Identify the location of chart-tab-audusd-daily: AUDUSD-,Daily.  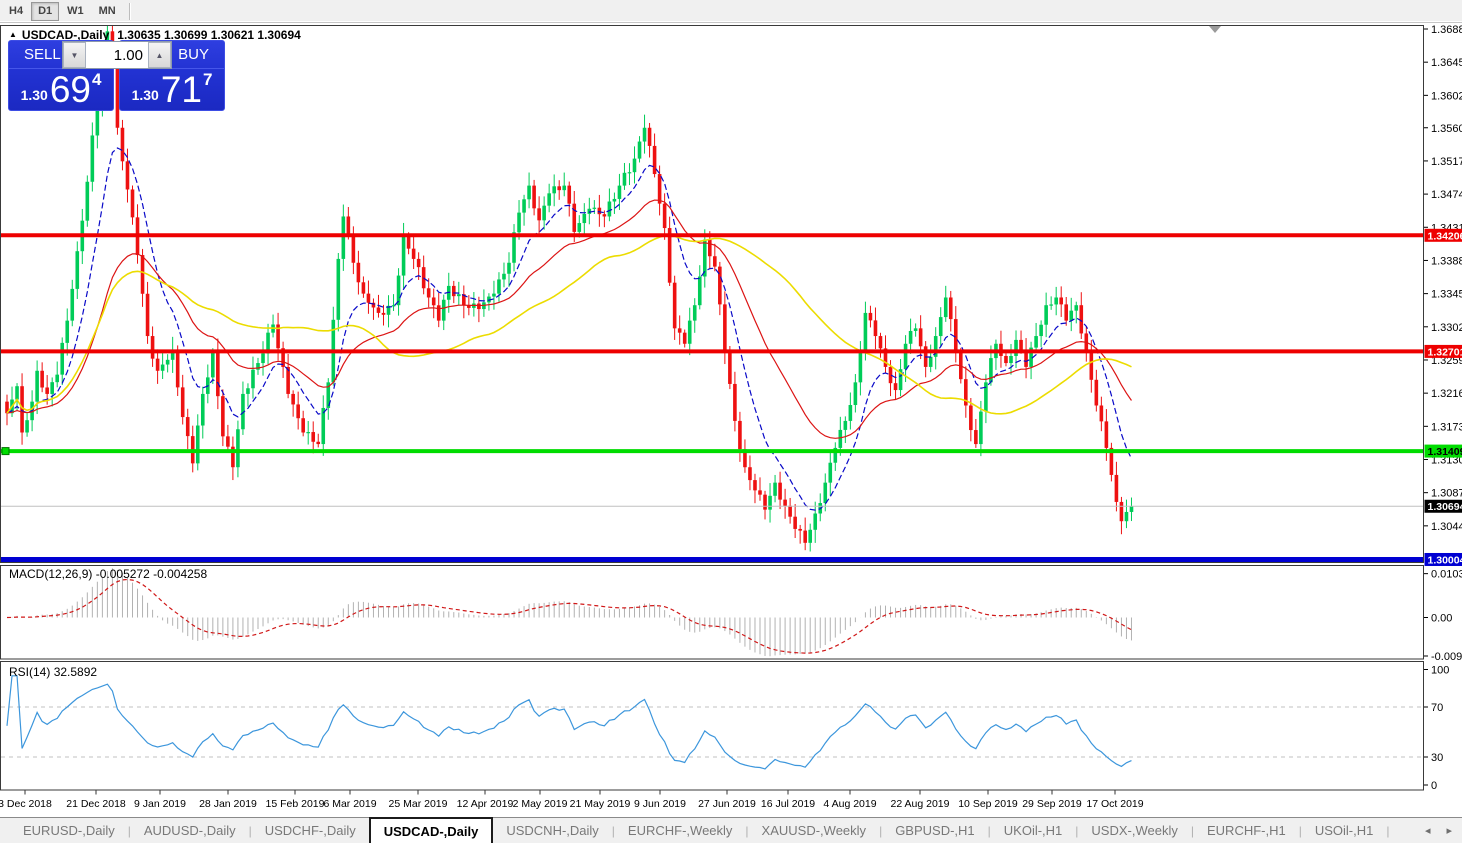
(189, 830).